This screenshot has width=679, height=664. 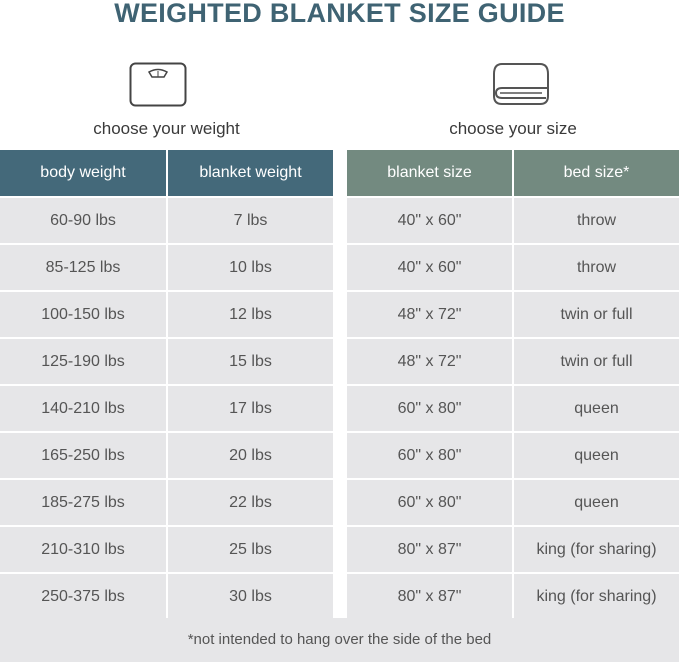 What do you see at coordinates (166, 128) in the screenshot?
I see `weight-caption: choose your weight` at bounding box center [166, 128].